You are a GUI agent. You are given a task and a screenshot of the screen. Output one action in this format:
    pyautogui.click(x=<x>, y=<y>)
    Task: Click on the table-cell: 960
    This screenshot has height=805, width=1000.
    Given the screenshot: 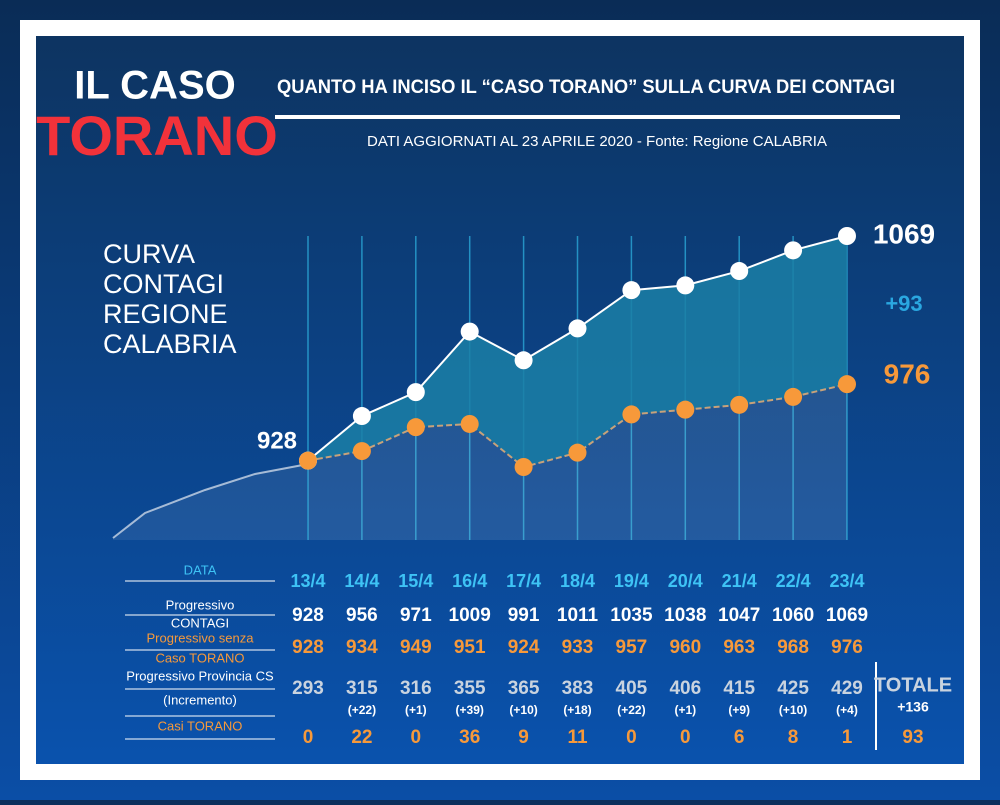 What is the action you would take?
    pyautogui.click(x=685, y=647)
    